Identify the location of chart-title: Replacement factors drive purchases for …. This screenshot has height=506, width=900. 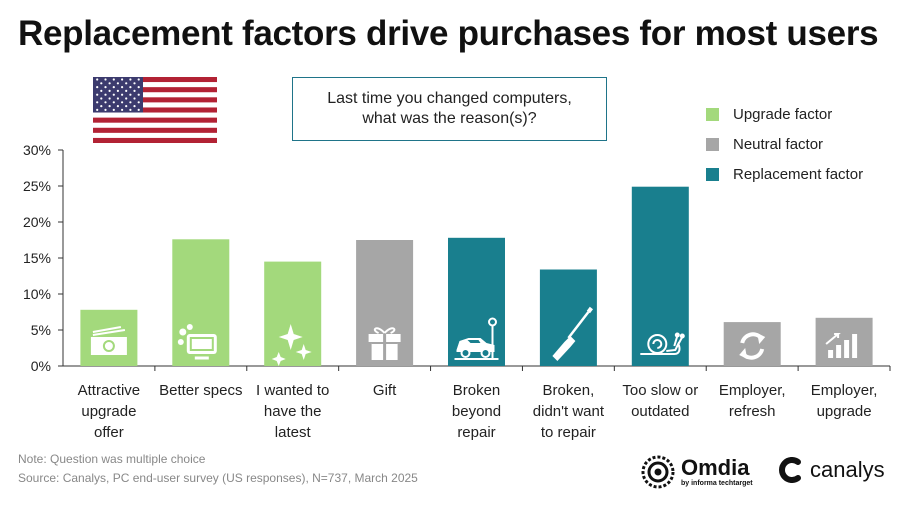
(448, 33).